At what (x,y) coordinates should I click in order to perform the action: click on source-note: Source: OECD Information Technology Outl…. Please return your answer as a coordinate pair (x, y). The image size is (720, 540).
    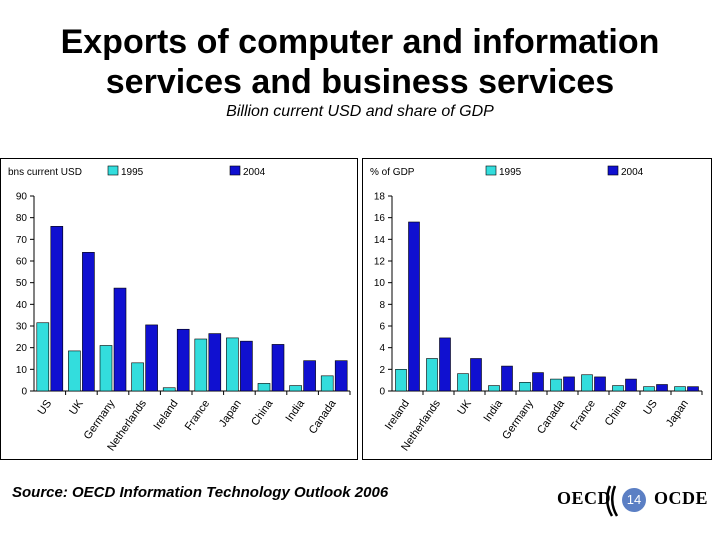
    Looking at the image, I should click on (200, 492).